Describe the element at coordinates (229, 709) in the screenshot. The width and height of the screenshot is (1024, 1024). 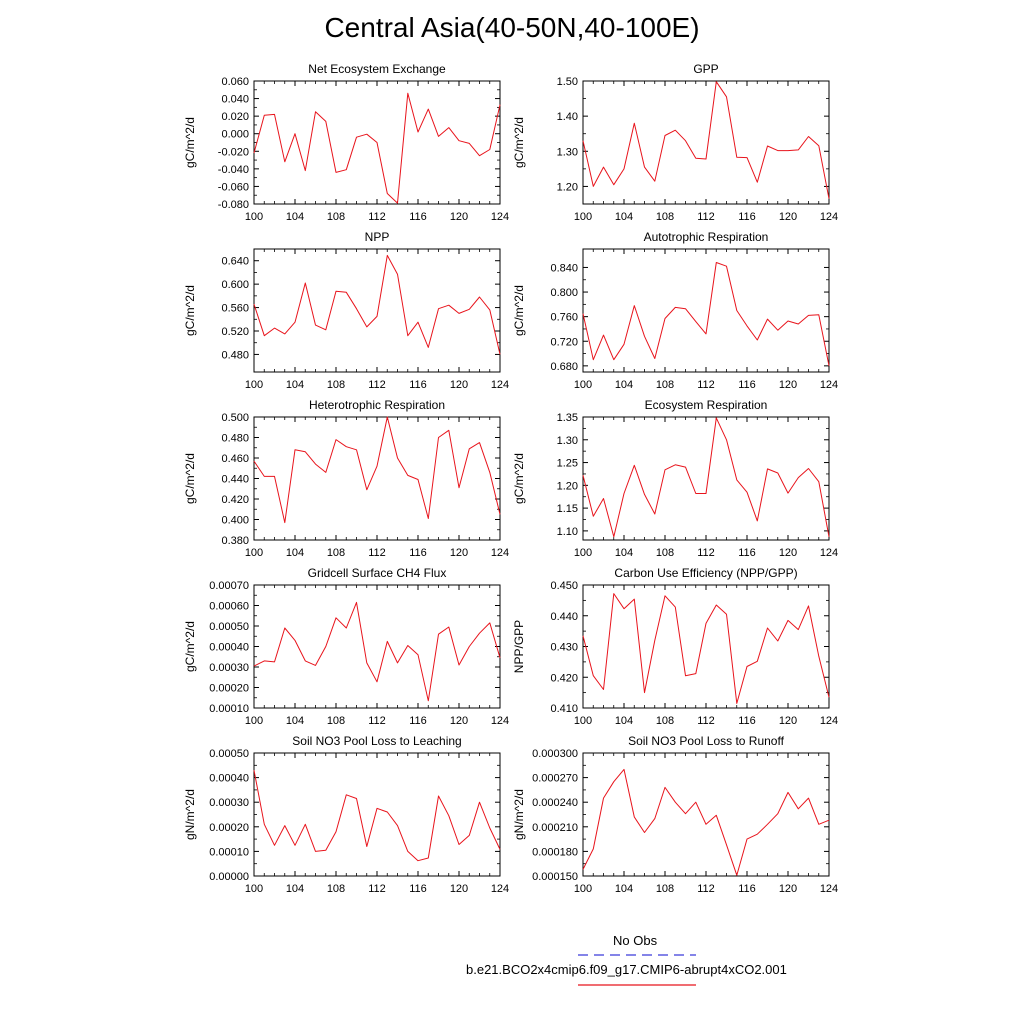
I see `y-tick-label: 0.00010` at that location.